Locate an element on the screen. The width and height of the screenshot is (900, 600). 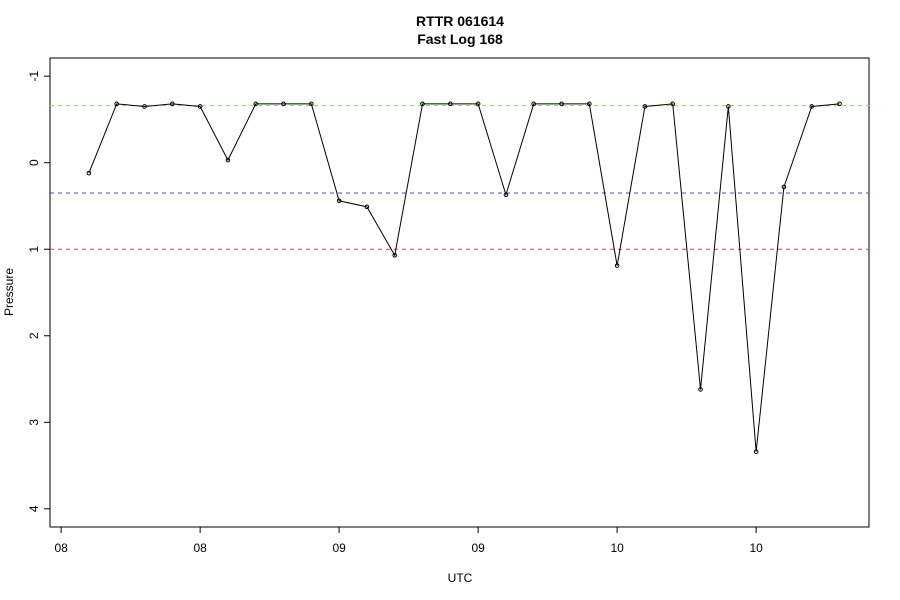
y-tick-label: 0 is located at coordinates (34, 162).